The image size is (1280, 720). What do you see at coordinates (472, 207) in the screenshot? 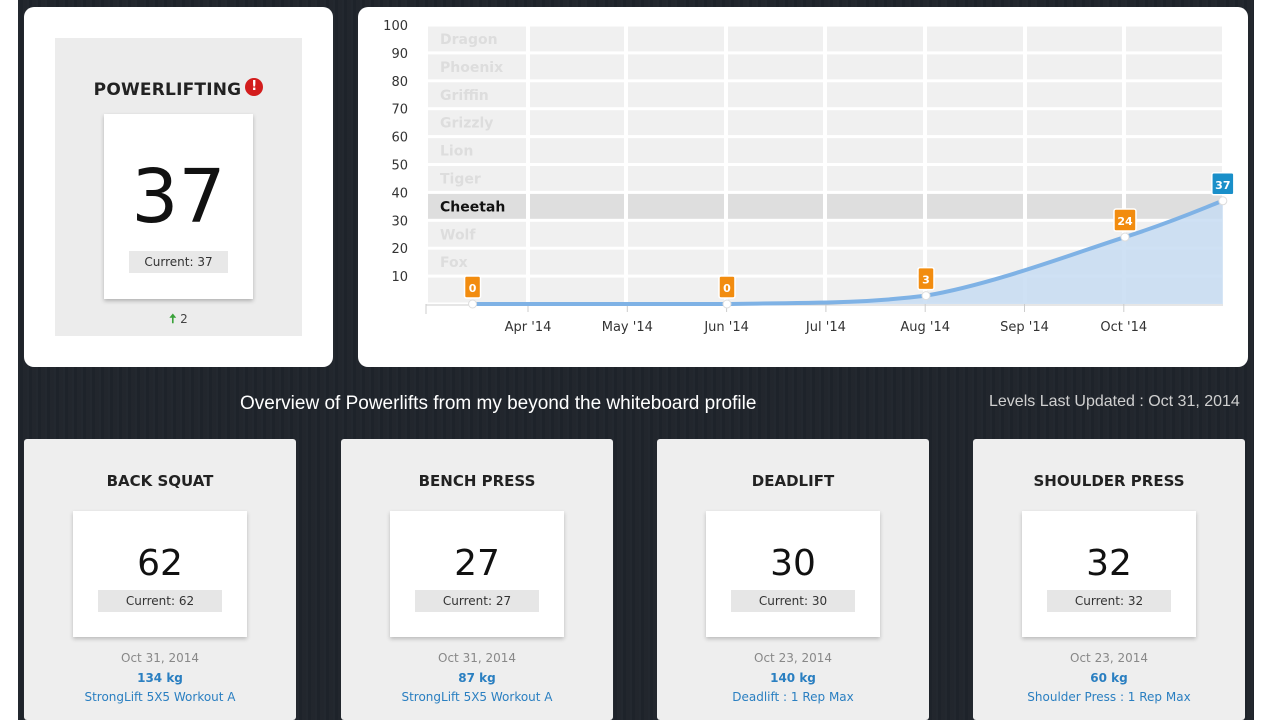
I see `band-label: Cheetah` at bounding box center [472, 207].